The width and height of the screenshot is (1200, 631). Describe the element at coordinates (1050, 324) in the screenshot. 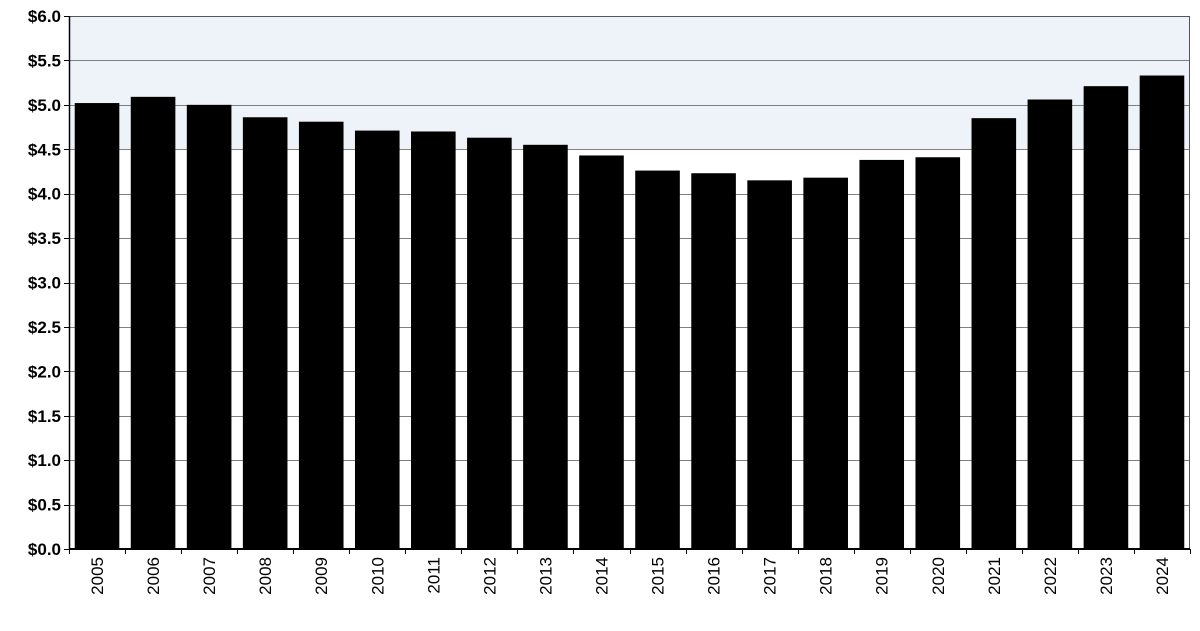

I see `bar-2022` at that location.